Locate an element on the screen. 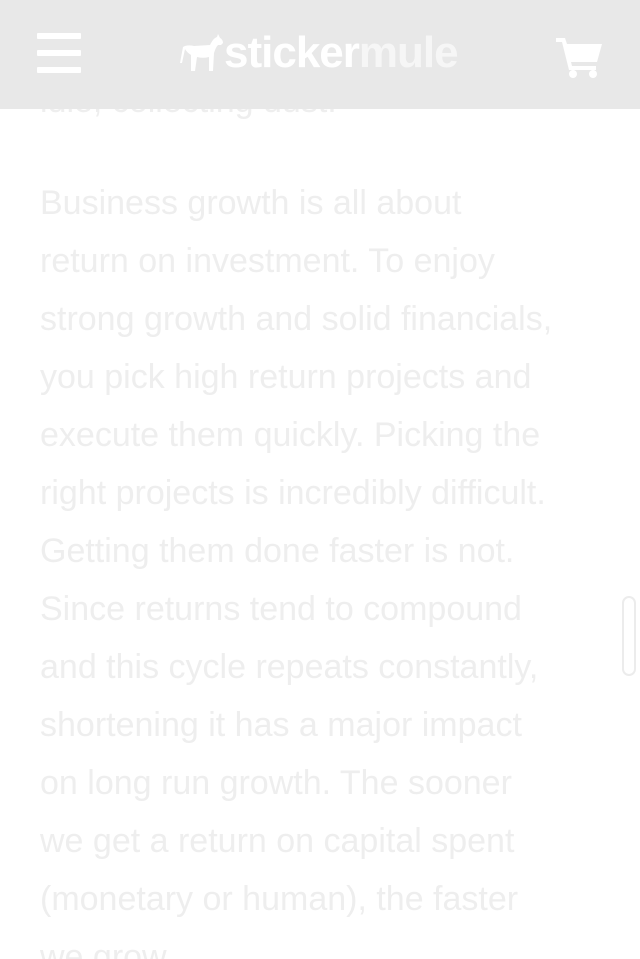 Image resolution: width=640 pixels, height=959 pixels. mule-icon is located at coordinates (201, 52).